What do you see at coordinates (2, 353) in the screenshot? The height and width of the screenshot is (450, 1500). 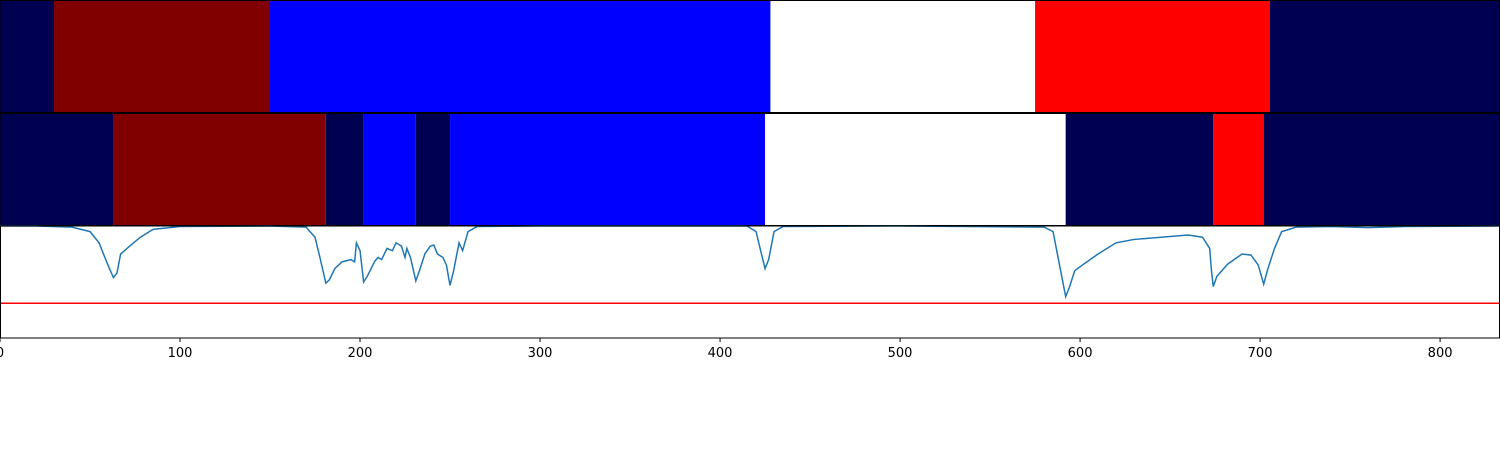 I see `x-tick-label: 0` at bounding box center [2, 353].